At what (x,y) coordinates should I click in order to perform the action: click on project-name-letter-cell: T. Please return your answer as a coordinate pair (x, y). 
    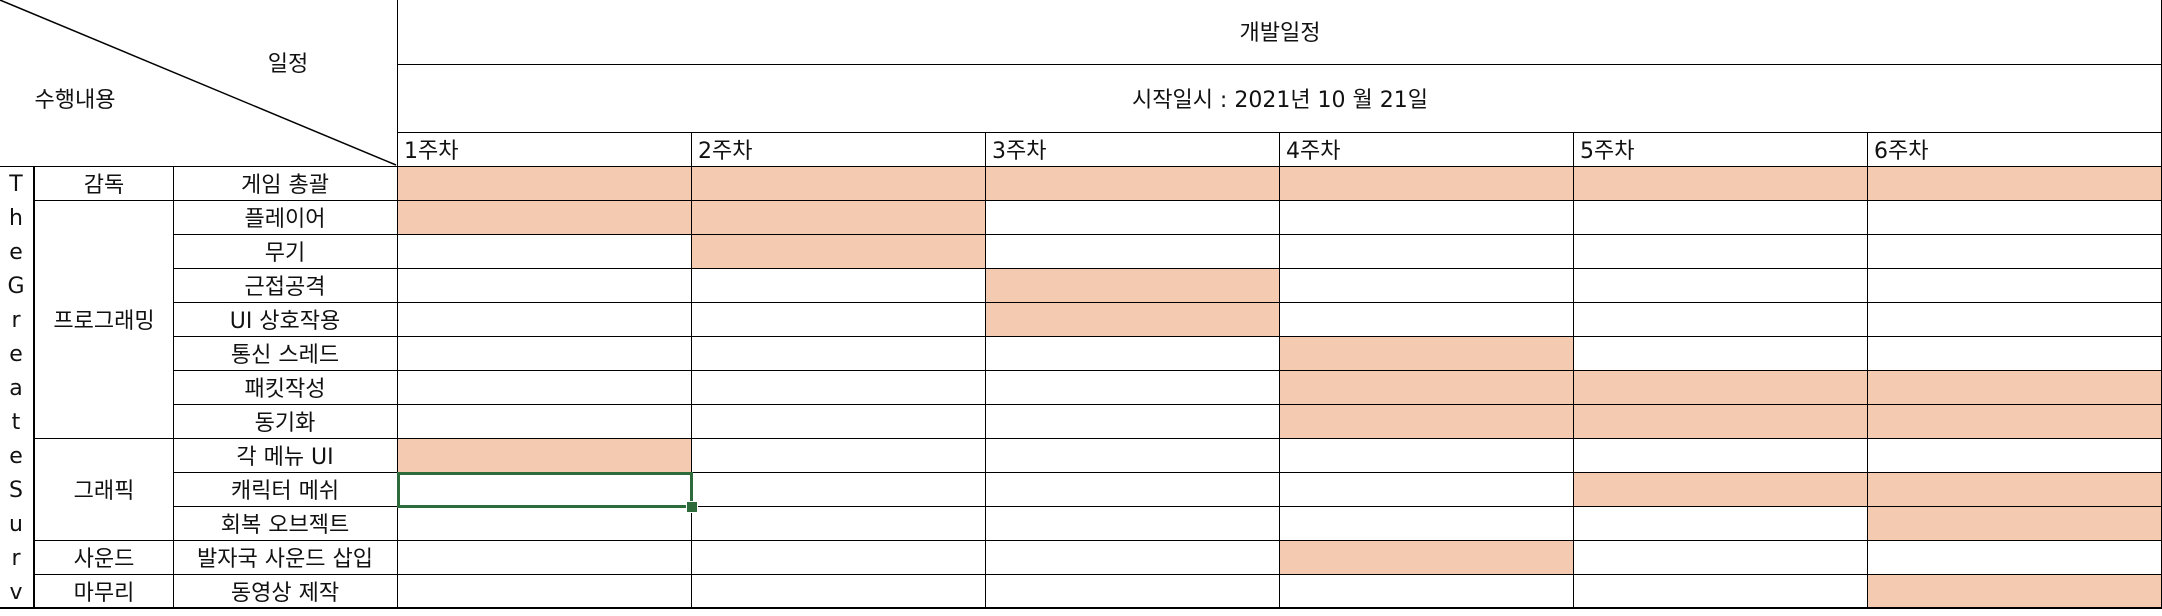
    Looking at the image, I should click on (17, 184).